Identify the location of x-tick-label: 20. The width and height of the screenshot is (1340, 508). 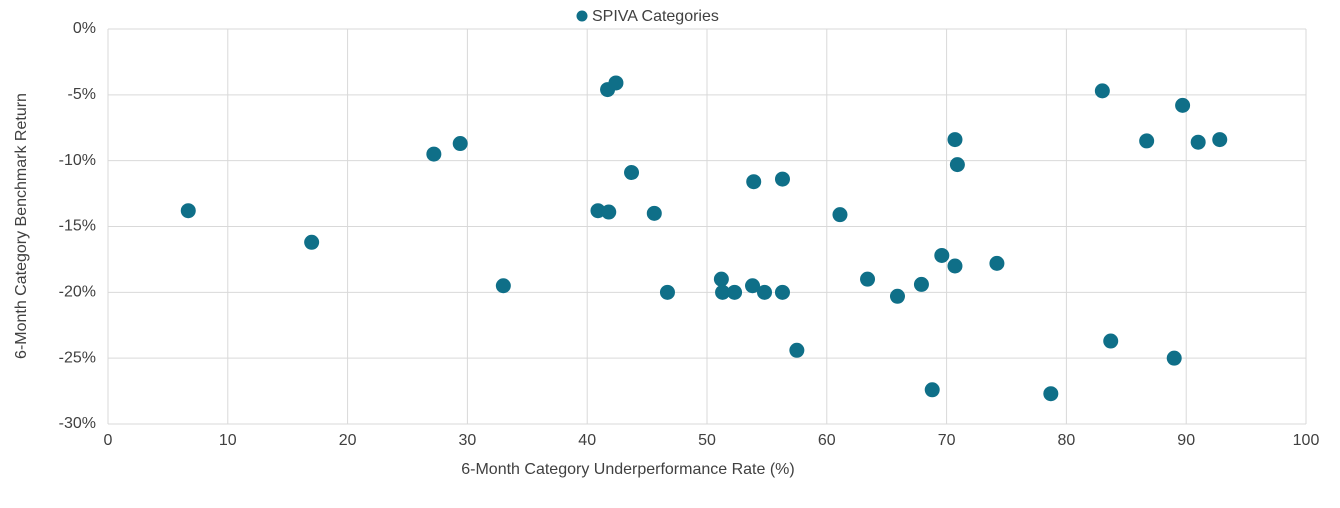
(348, 440).